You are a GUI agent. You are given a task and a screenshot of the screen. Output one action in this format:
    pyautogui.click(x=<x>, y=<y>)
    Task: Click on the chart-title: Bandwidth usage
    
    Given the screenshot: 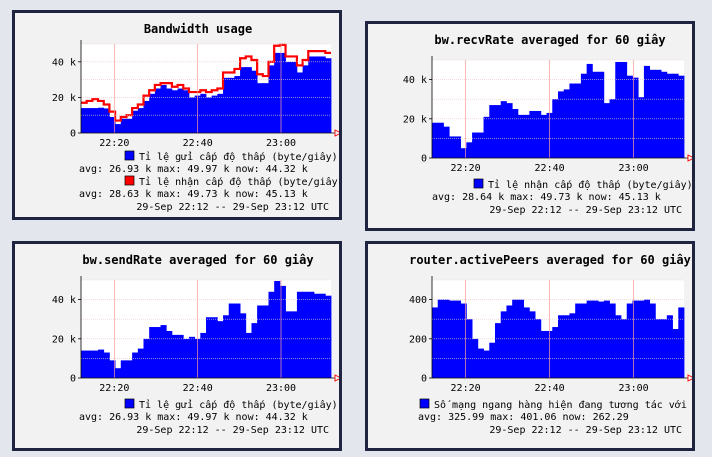 What is the action you would take?
    pyautogui.click(x=198, y=29)
    